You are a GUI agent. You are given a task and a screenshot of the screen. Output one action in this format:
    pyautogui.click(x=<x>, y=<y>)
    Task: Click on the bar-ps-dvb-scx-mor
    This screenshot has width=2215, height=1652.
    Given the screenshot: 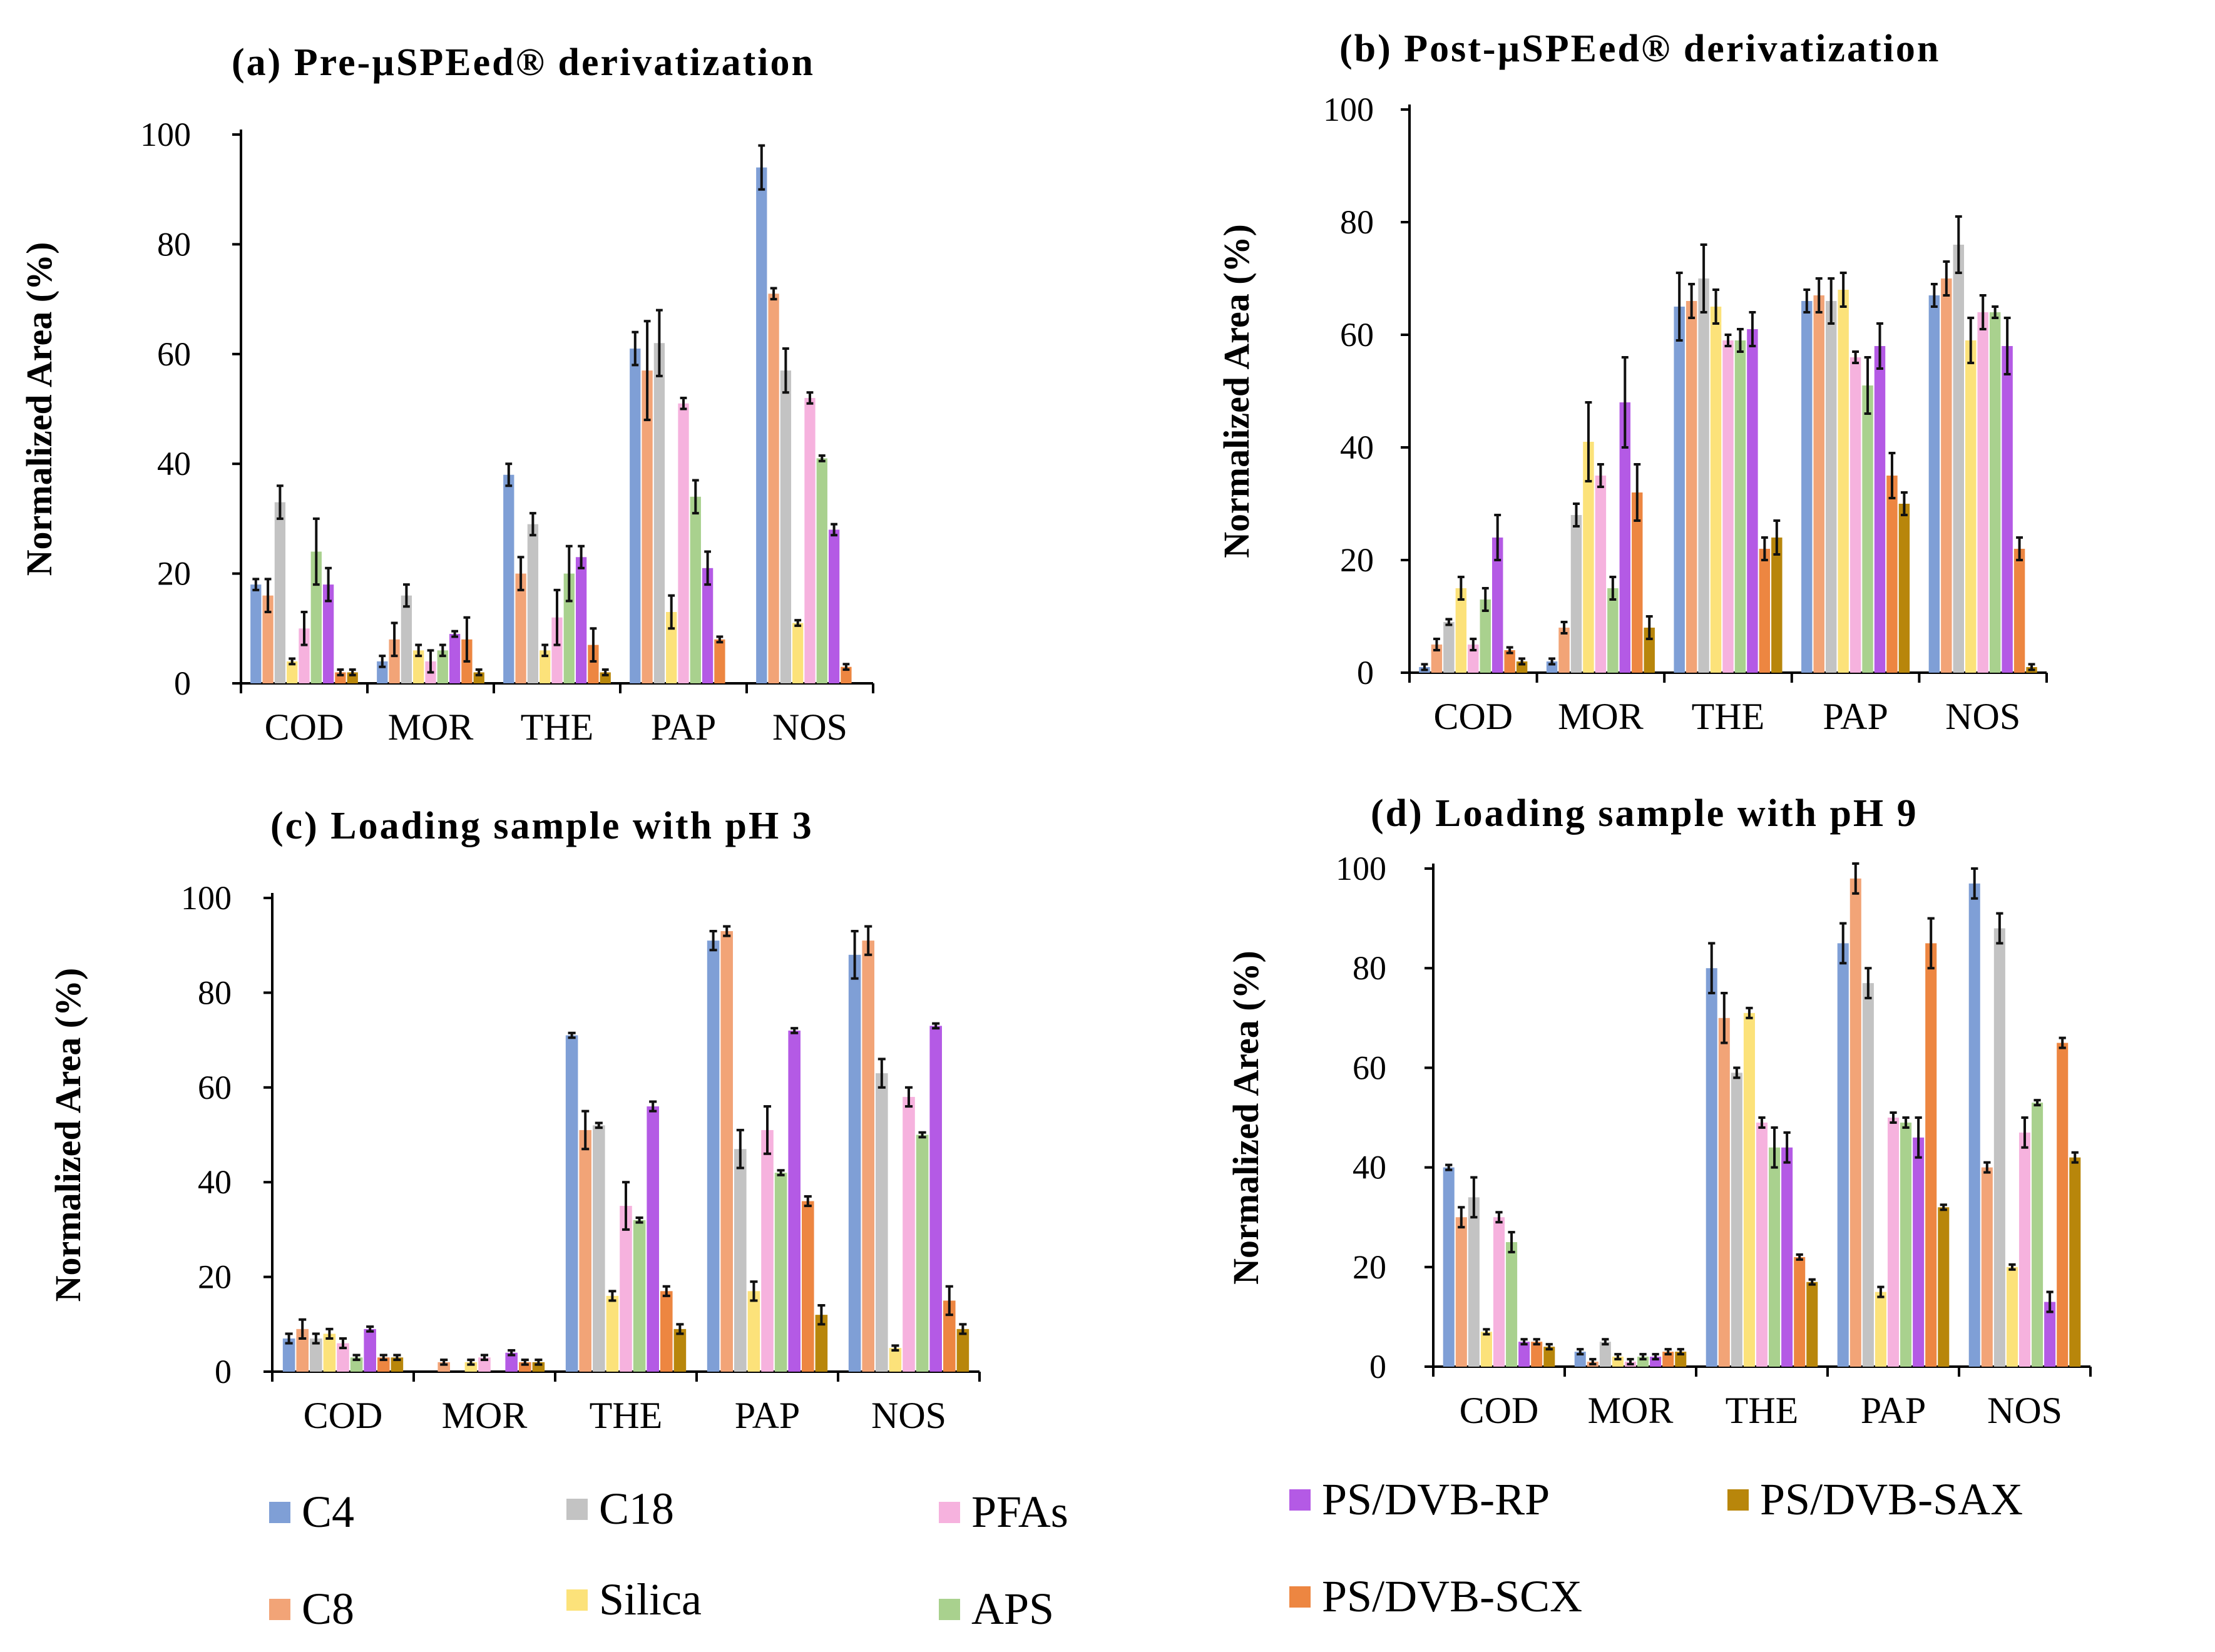 What is the action you would take?
    pyautogui.click(x=1637, y=582)
    